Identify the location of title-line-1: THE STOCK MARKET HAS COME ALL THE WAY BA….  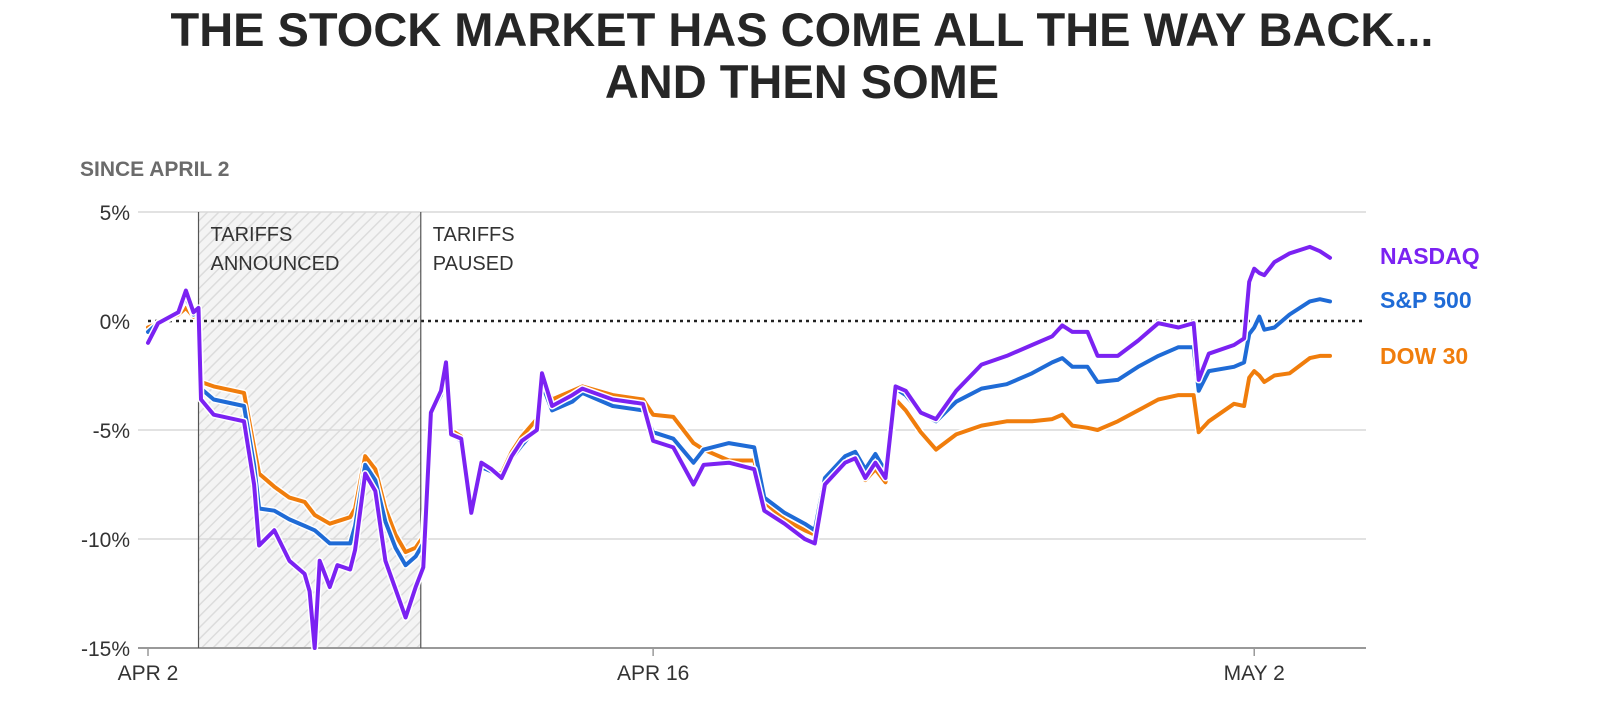
(802, 29).